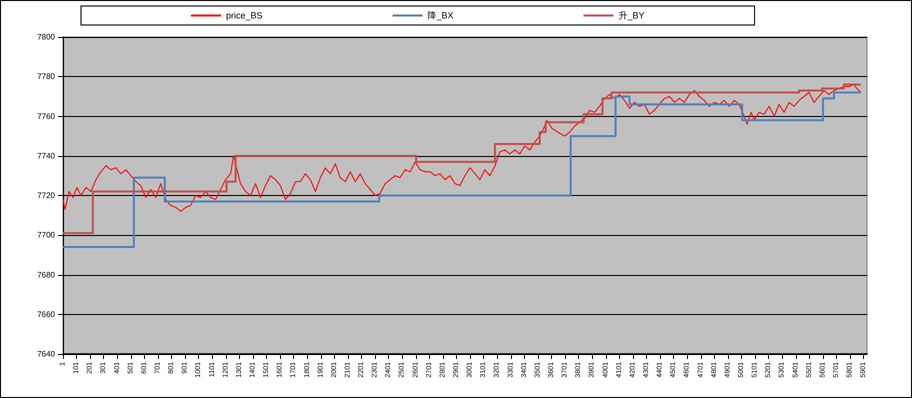  Describe the element at coordinates (46, 116) in the screenshot. I see `y-tick-label: 7760` at that location.